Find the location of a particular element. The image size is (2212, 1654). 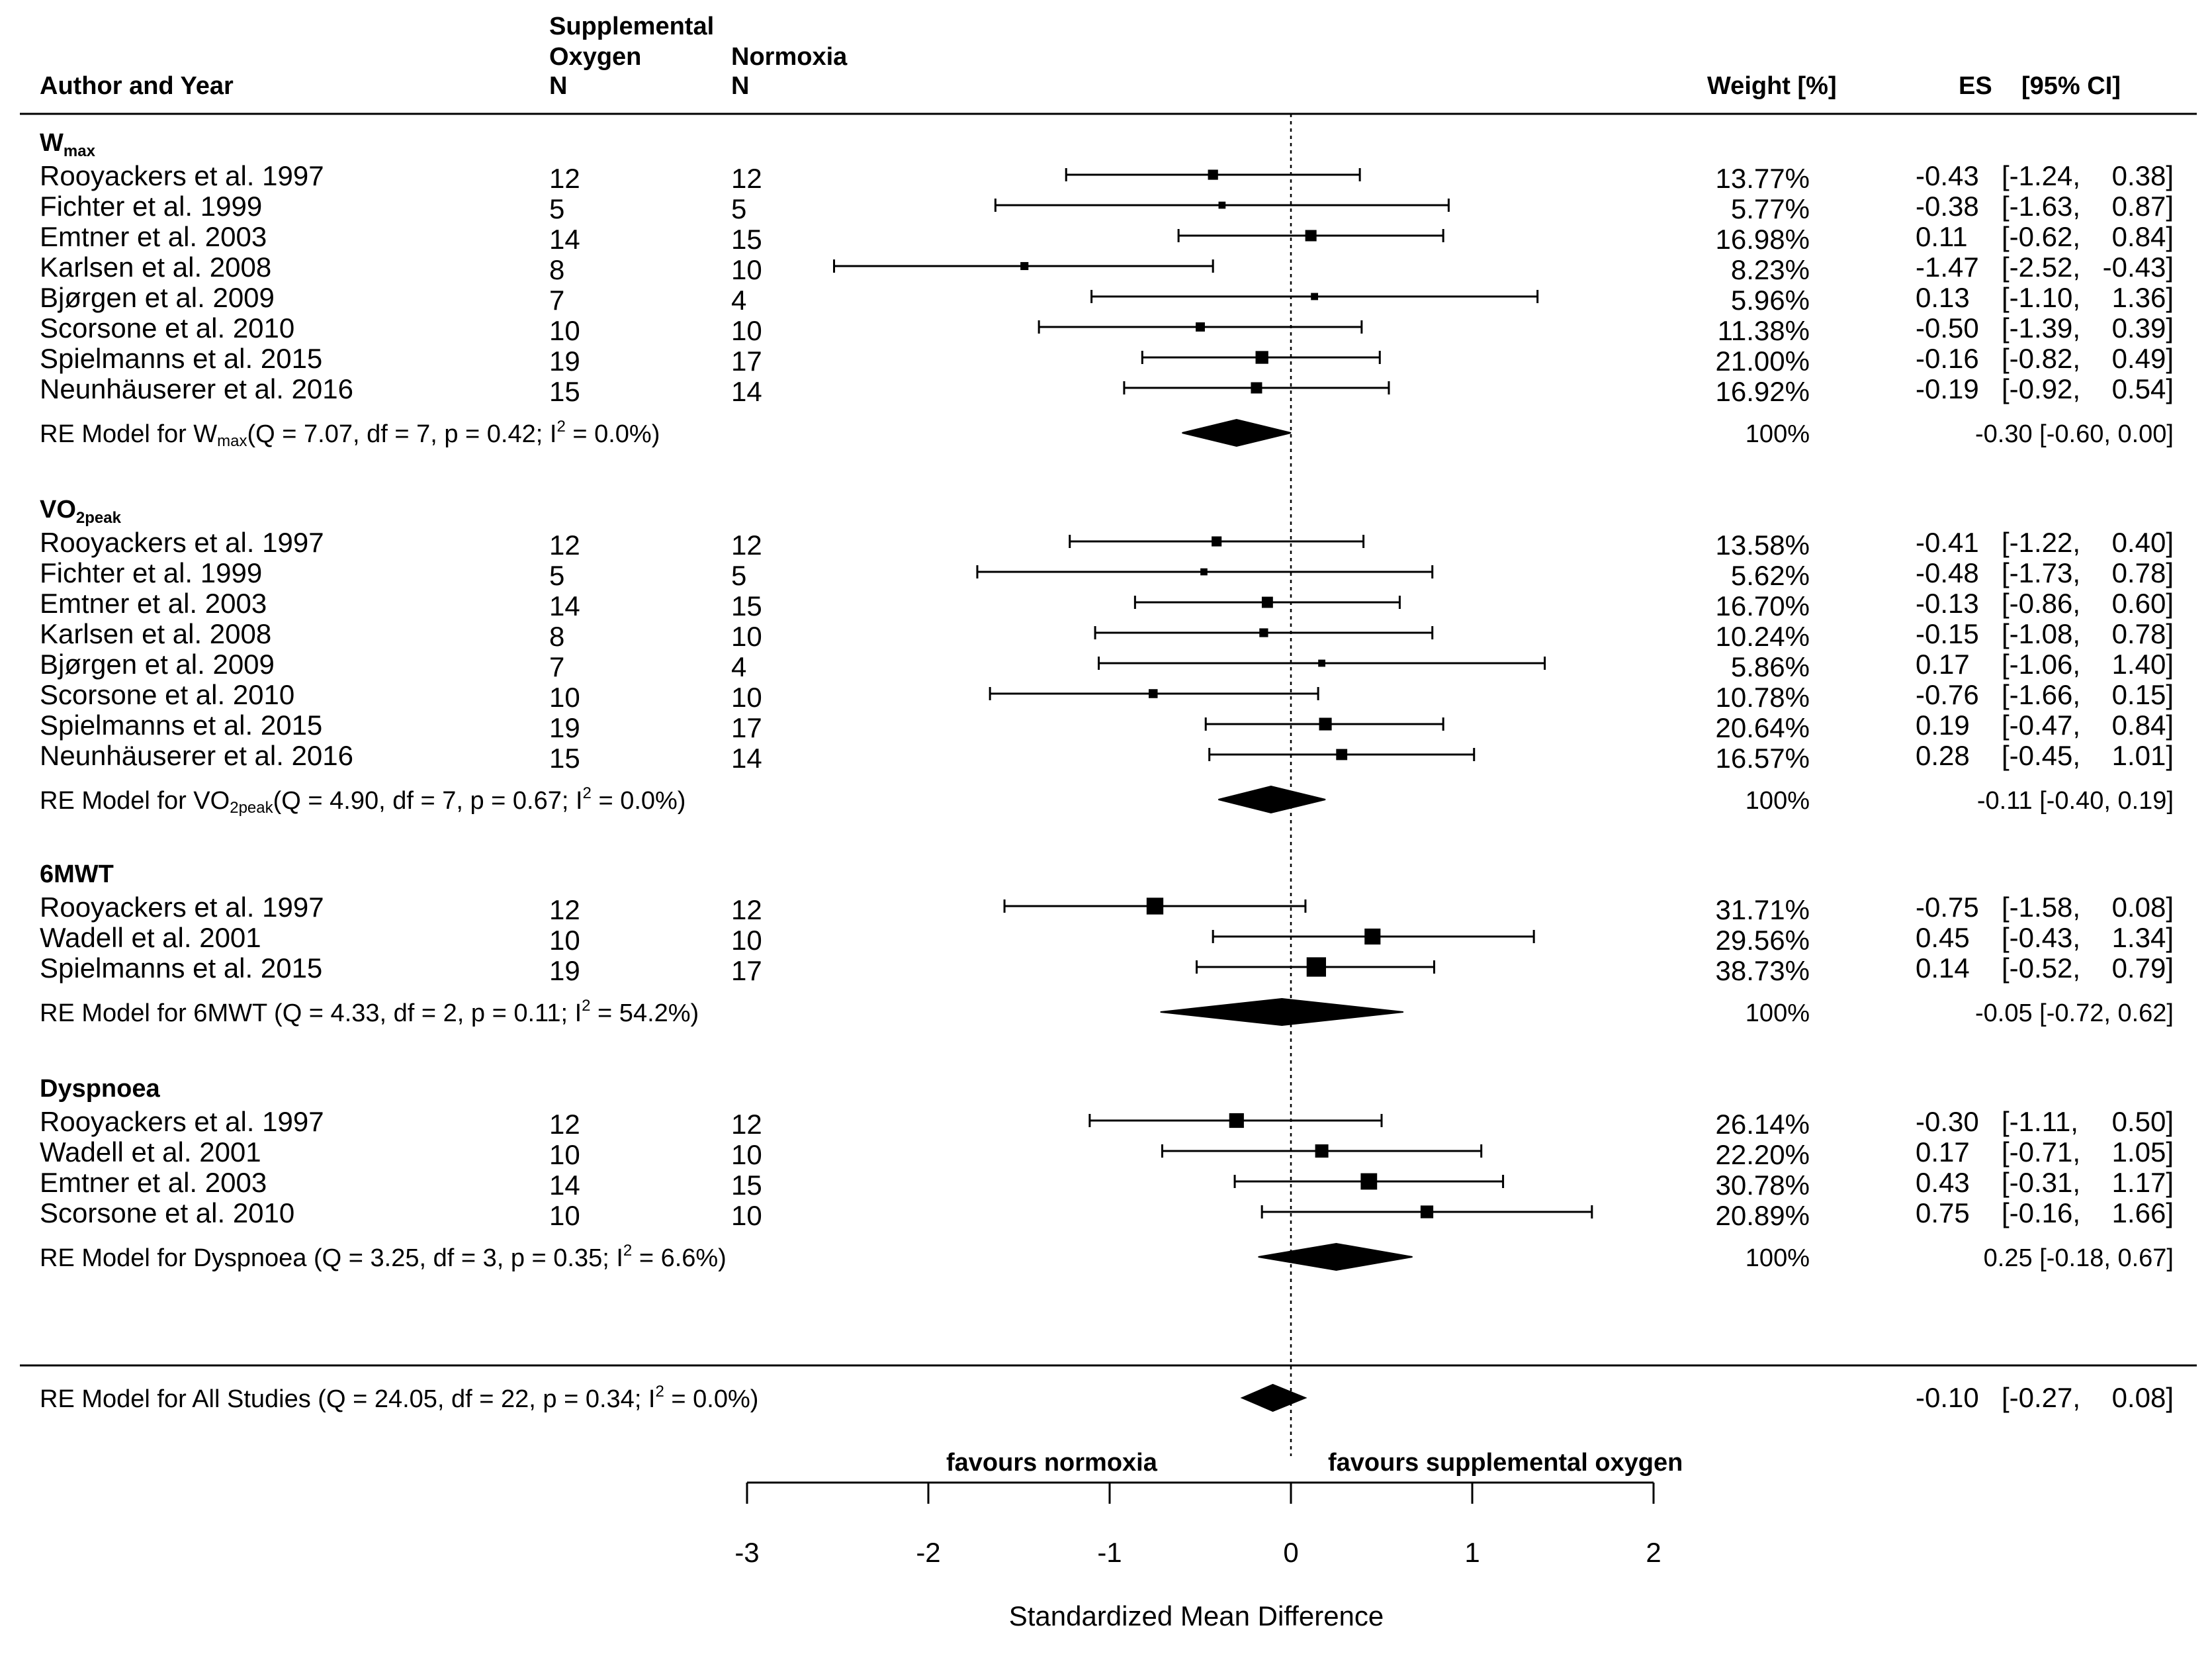

study-weight: 26.14% is located at coordinates (1763, 1124).